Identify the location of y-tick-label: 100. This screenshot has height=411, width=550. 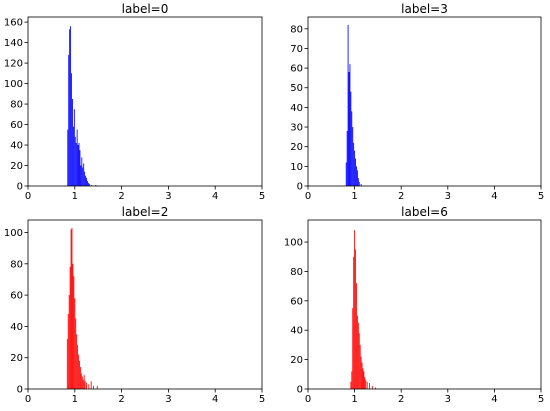
(13, 84).